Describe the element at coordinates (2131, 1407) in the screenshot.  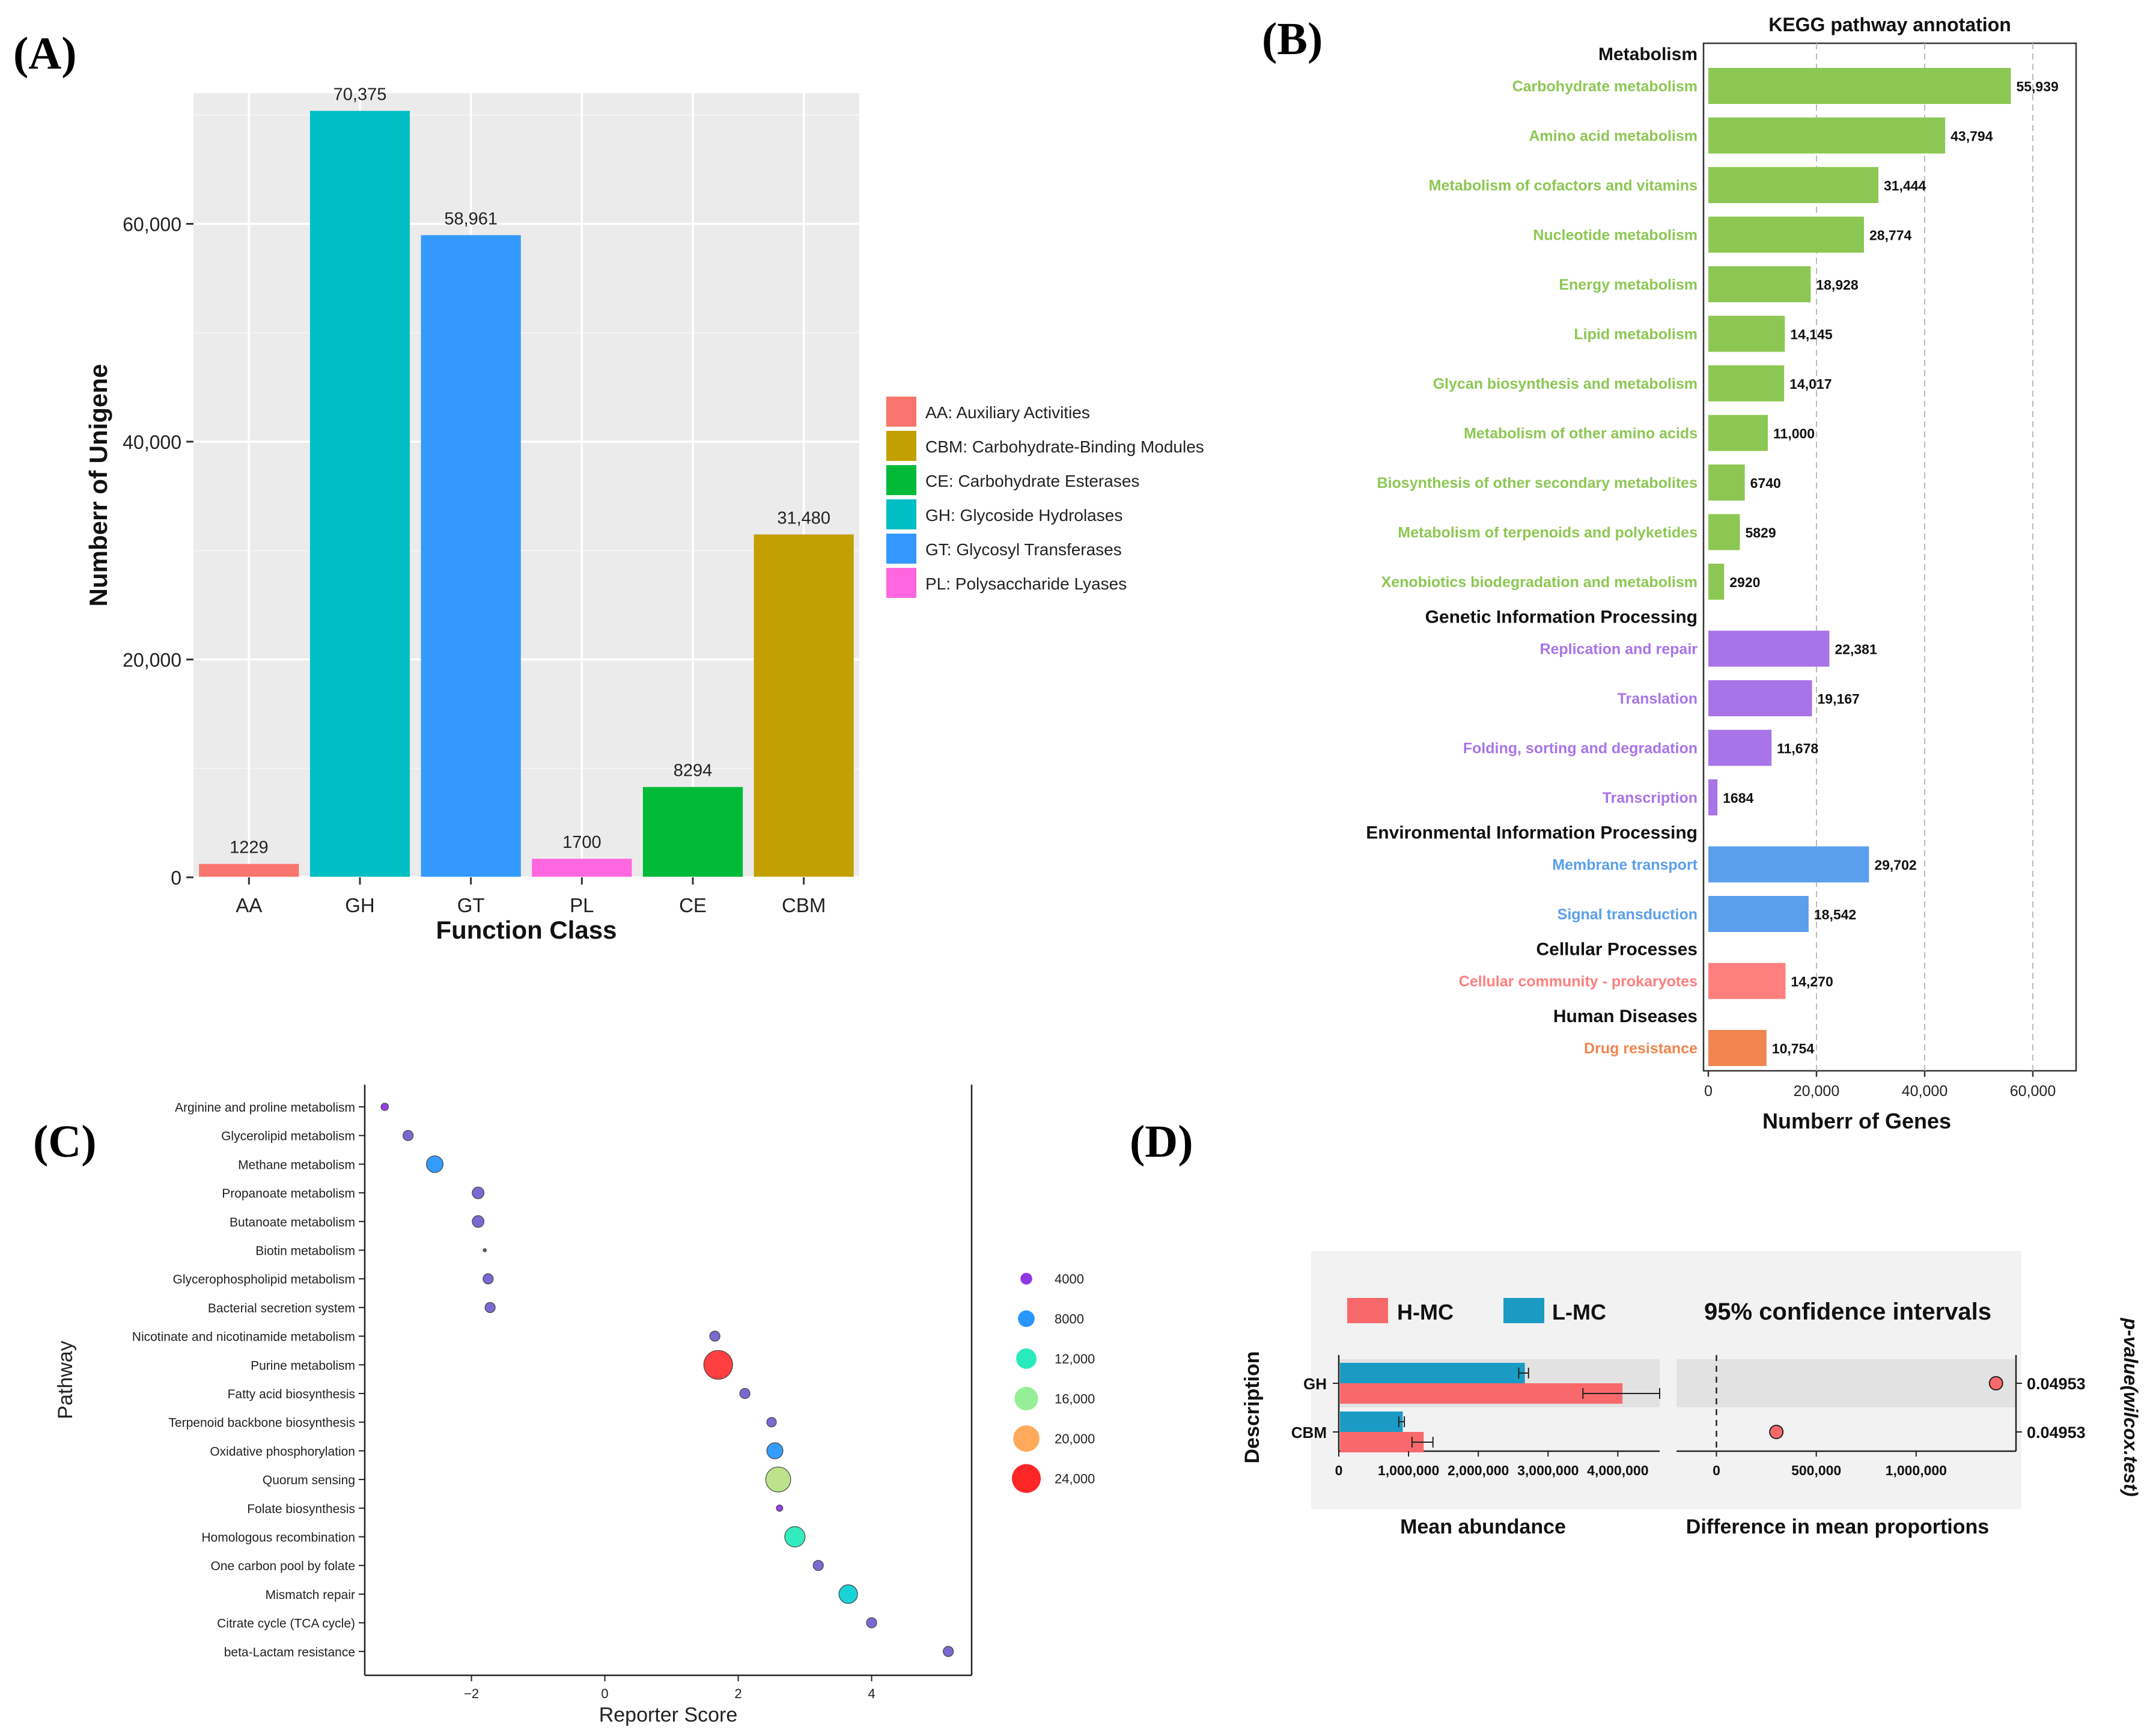
I see `p-value-axis-title: p-value(wilcox.test)` at that location.